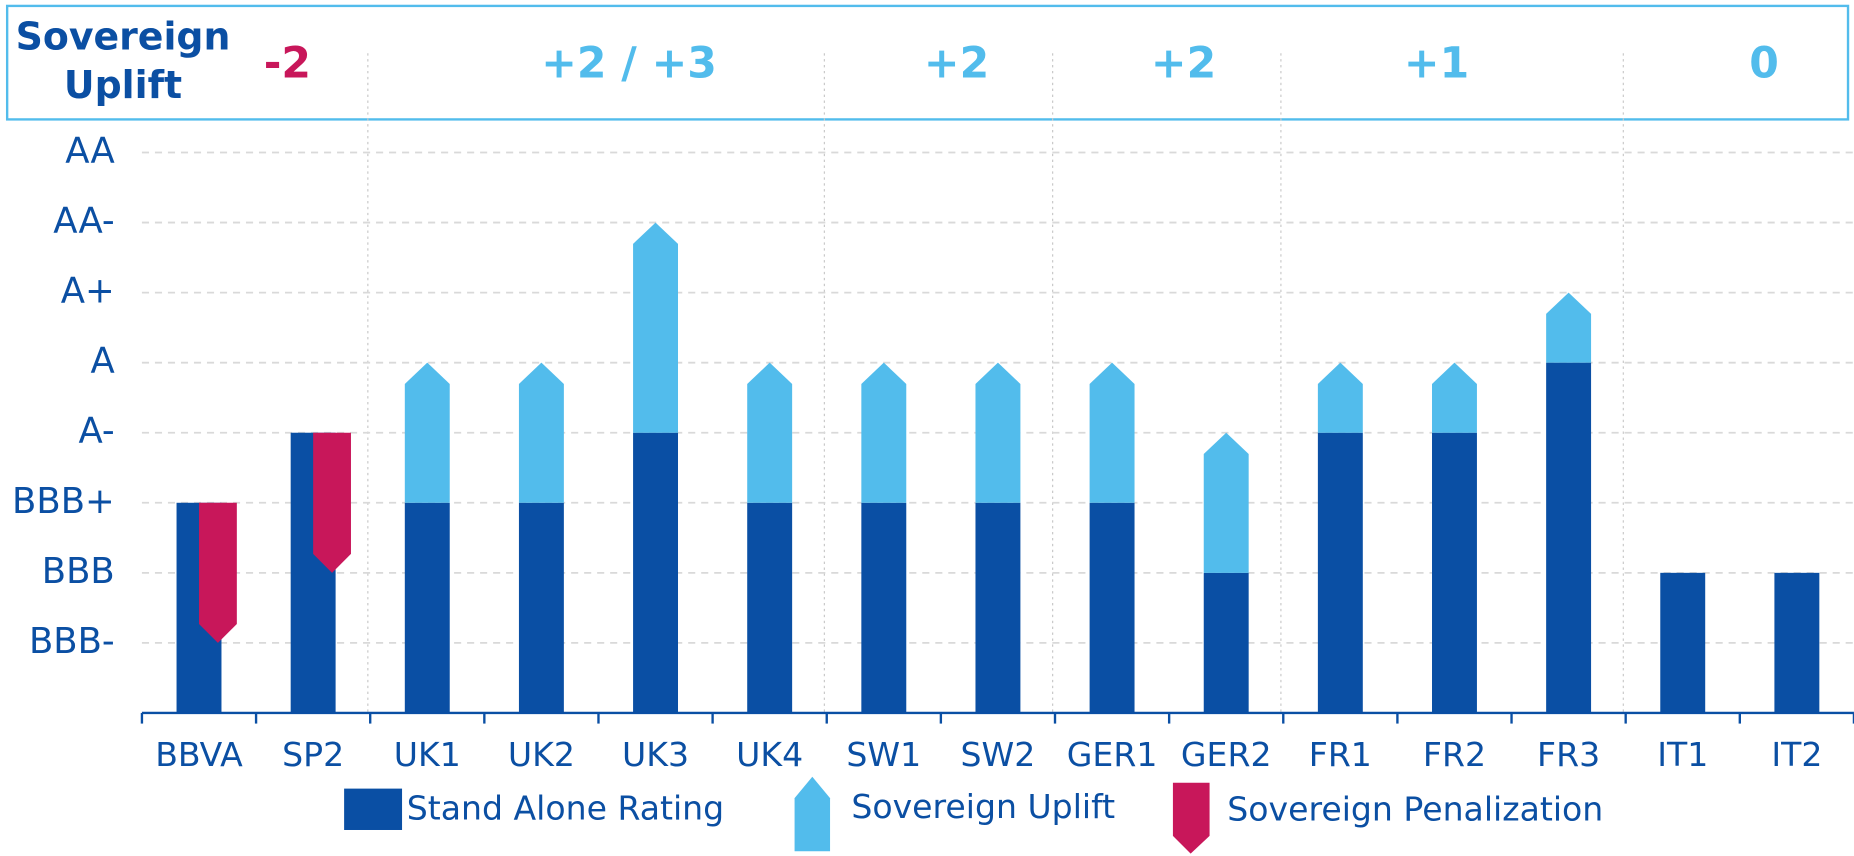 The image size is (1854, 856). Describe the element at coordinates (63, 501) in the screenshot. I see `y-tick-label: BBB+` at that location.